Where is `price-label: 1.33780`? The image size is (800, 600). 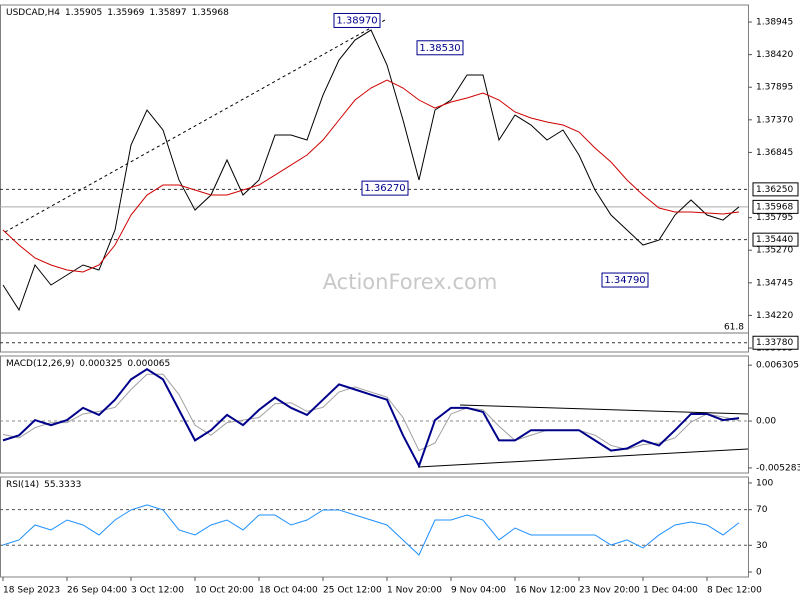 price-label: 1.33780 is located at coordinates (774, 343).